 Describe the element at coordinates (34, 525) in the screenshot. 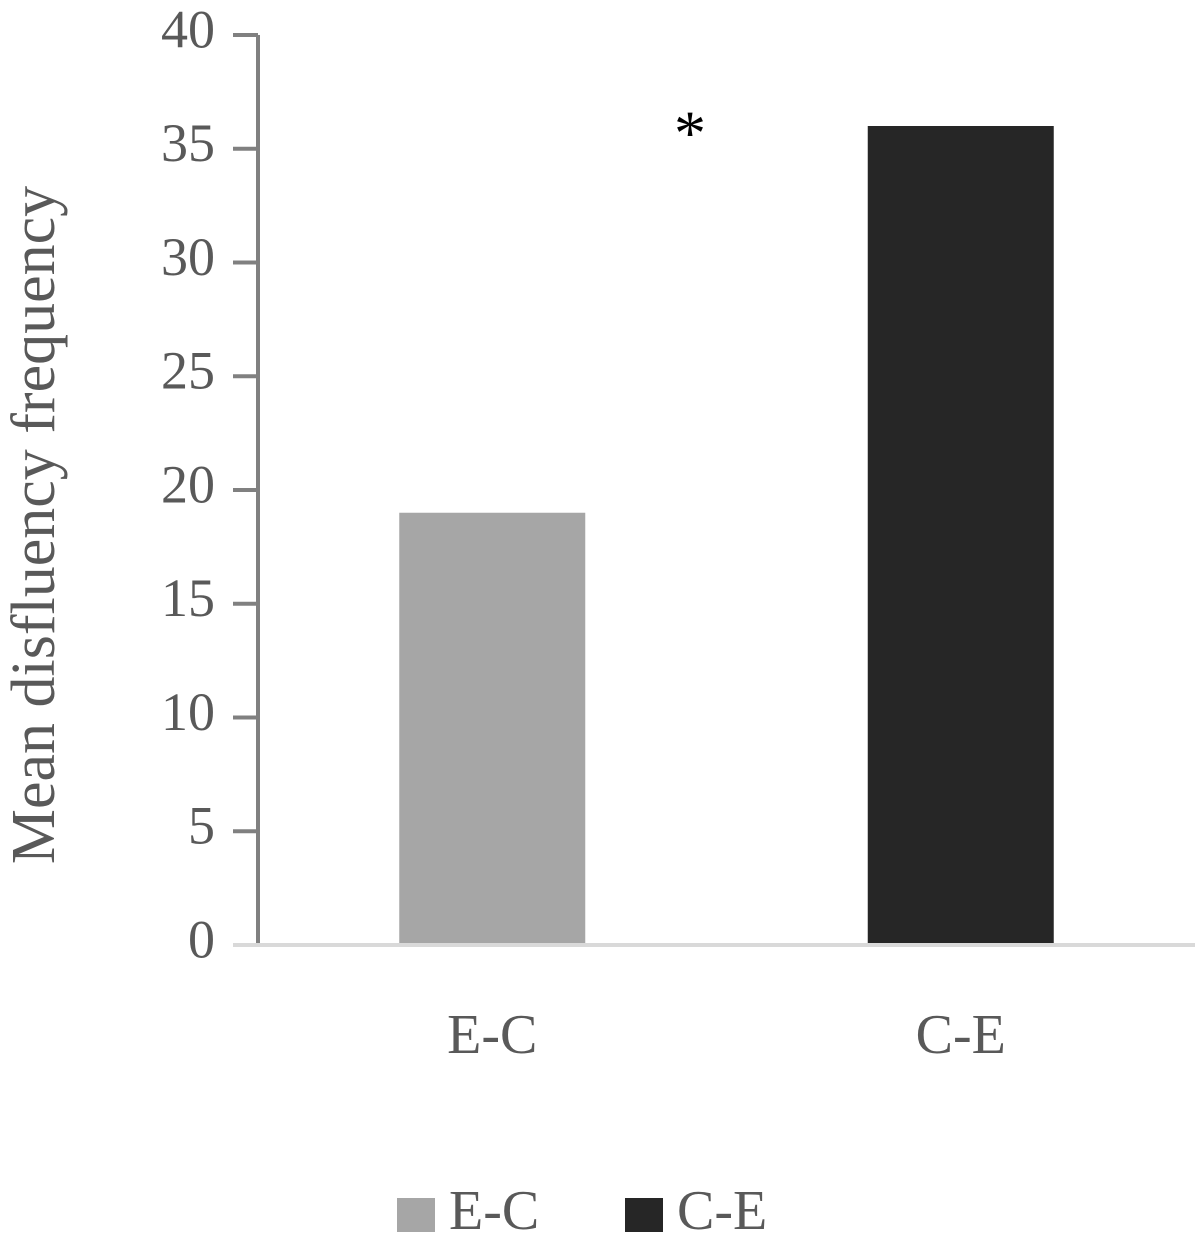

I see `y-axis-label: Mean disfluency frequency` at that location.